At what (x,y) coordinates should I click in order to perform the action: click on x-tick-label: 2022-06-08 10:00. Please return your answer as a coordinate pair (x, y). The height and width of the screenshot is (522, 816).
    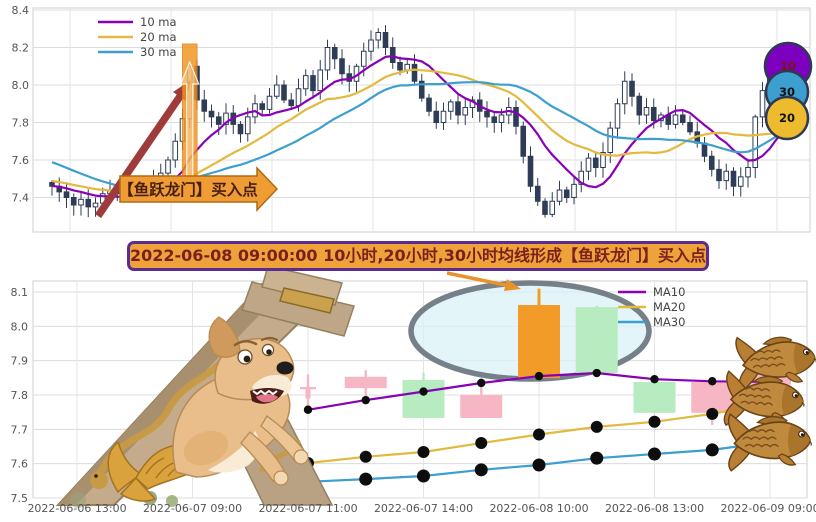
    Looking at the image, I should click on (538, 508).